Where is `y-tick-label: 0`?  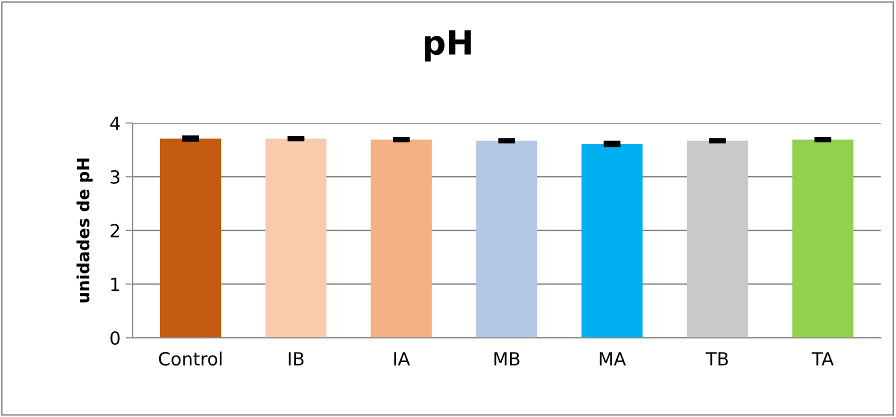 y-tick-label: 0 is located at coordinates (115, 338).